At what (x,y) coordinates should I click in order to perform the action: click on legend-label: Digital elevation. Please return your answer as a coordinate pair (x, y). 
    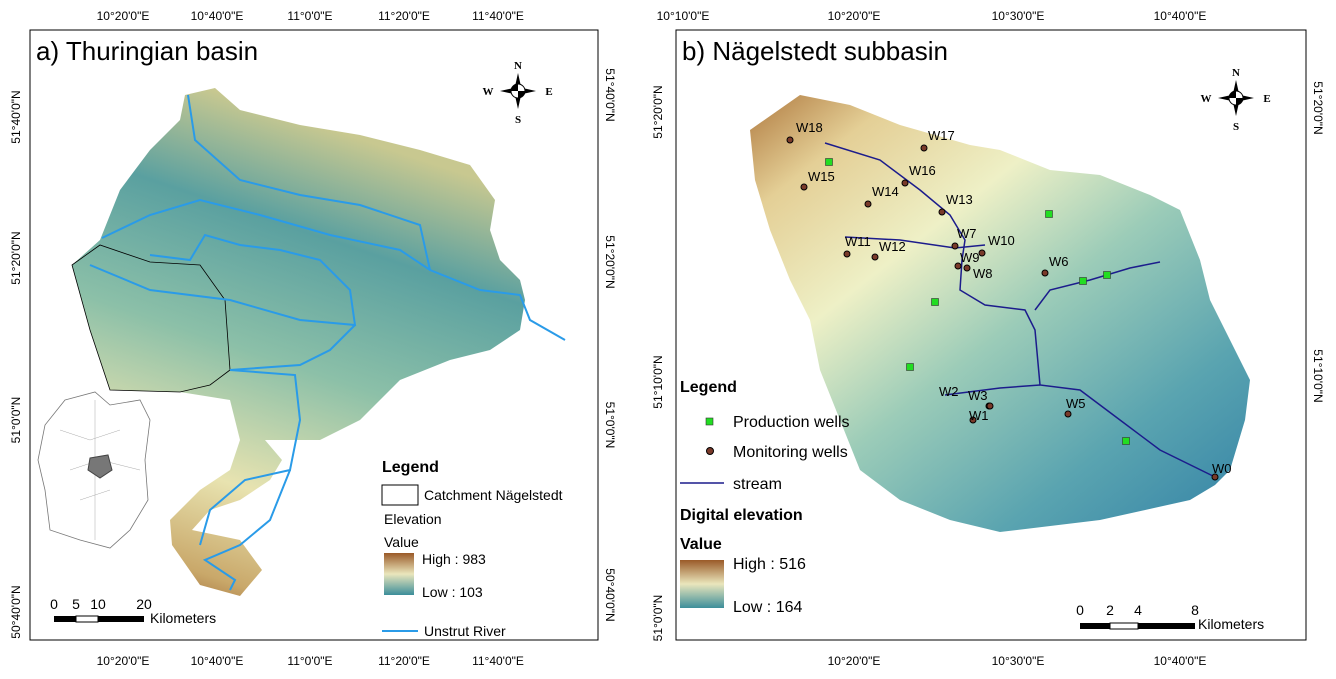
    Looking at the image, I should click on (741, 515).